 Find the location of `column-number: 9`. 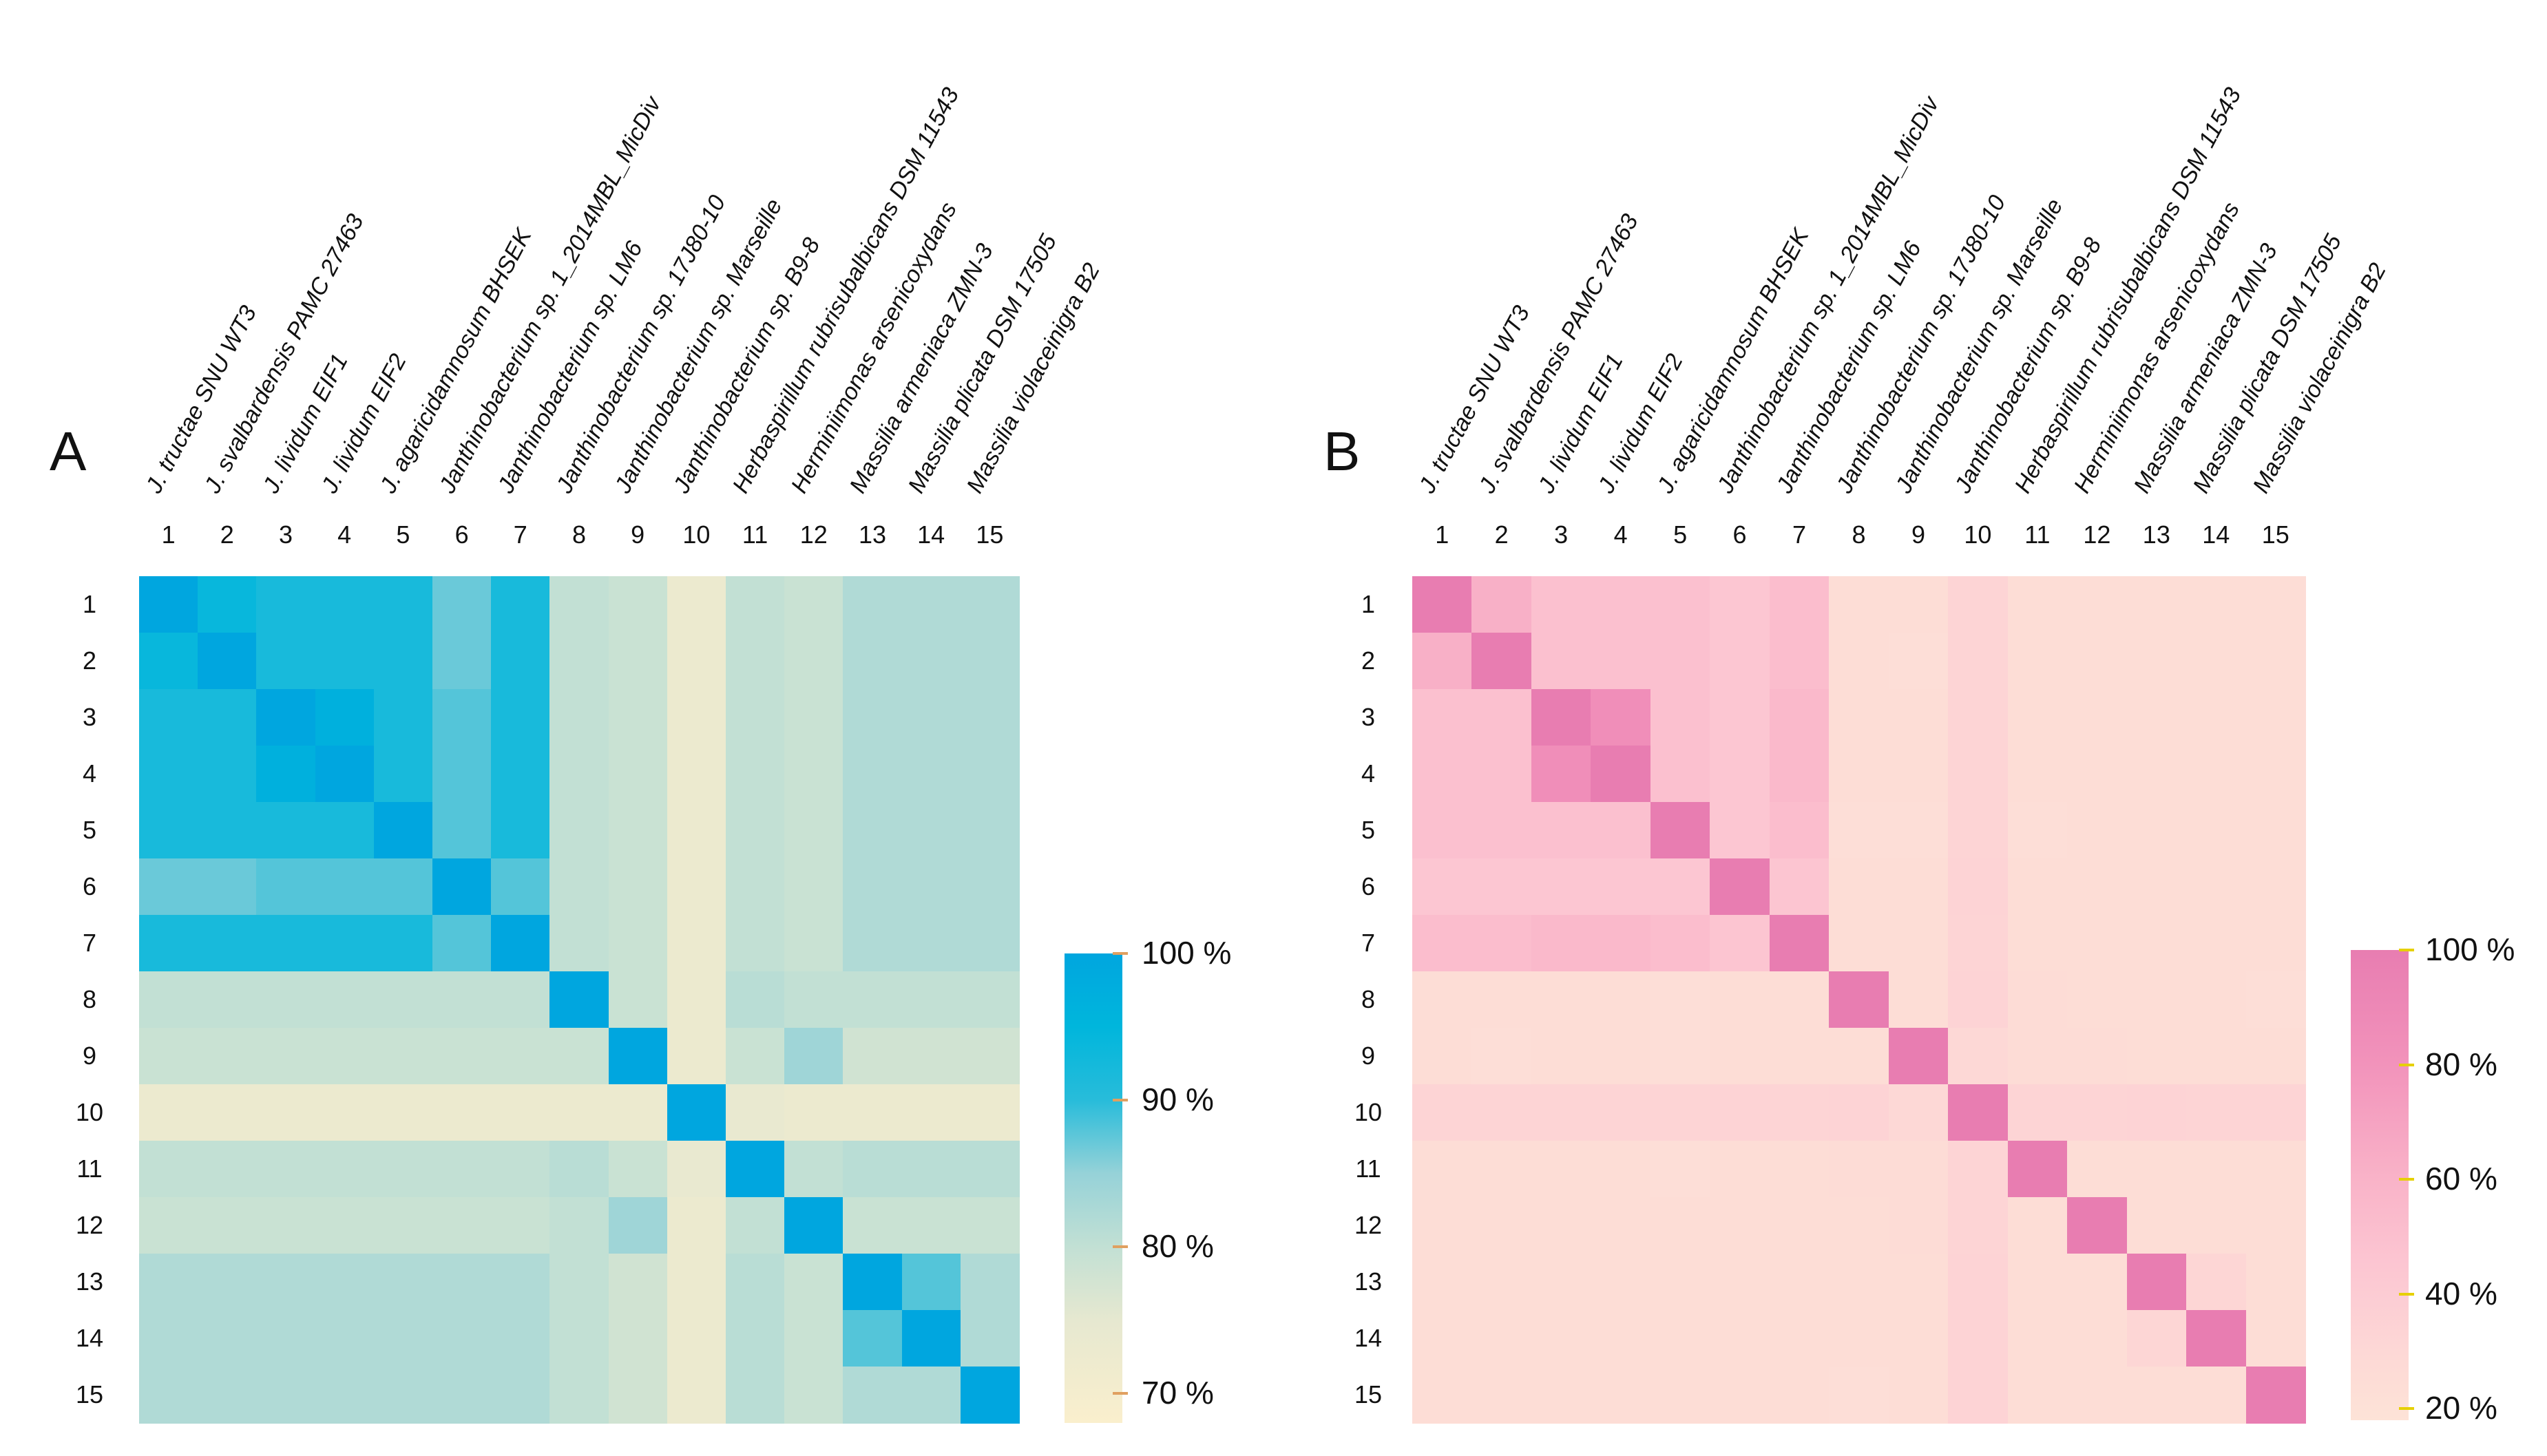

column-number: 9 is located at coordinates (1918, 534).